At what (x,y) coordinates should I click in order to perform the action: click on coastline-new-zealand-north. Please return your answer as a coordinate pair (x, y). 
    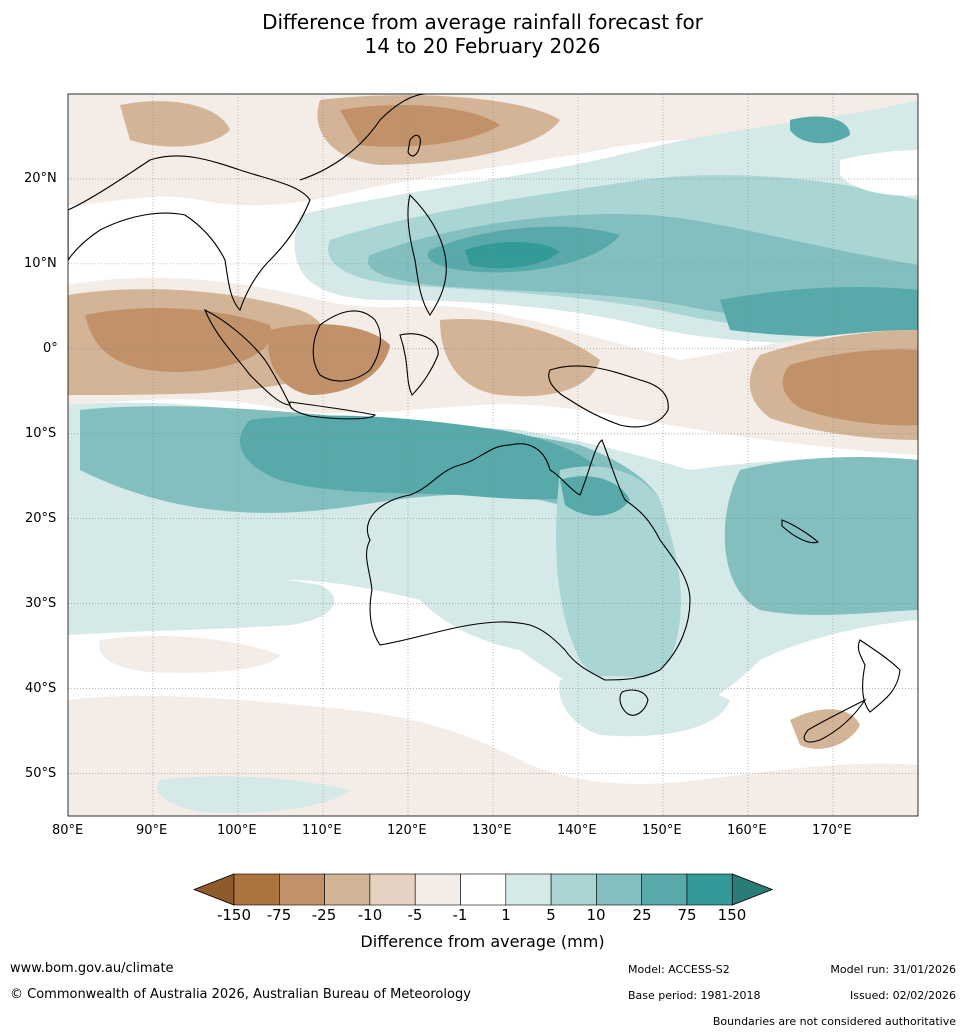
    Looking at the image, I should click on (879, 676).